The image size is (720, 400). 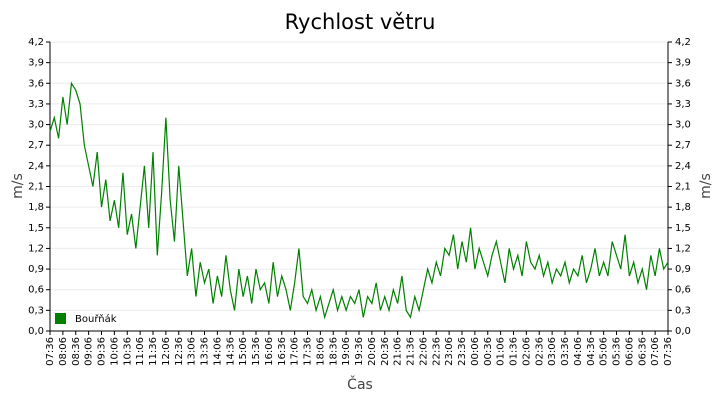 I want to click on x-tick-label: 11:36, so click(x=153, y=351).